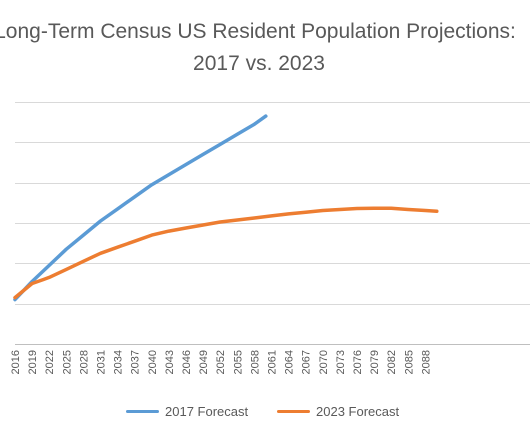 This screenshot has width=530, height=442. What do you see at coordinates (119, 362) in the screenshot?
I see `x-tick-label-2034: 2034` at bounding box center [119, 362].